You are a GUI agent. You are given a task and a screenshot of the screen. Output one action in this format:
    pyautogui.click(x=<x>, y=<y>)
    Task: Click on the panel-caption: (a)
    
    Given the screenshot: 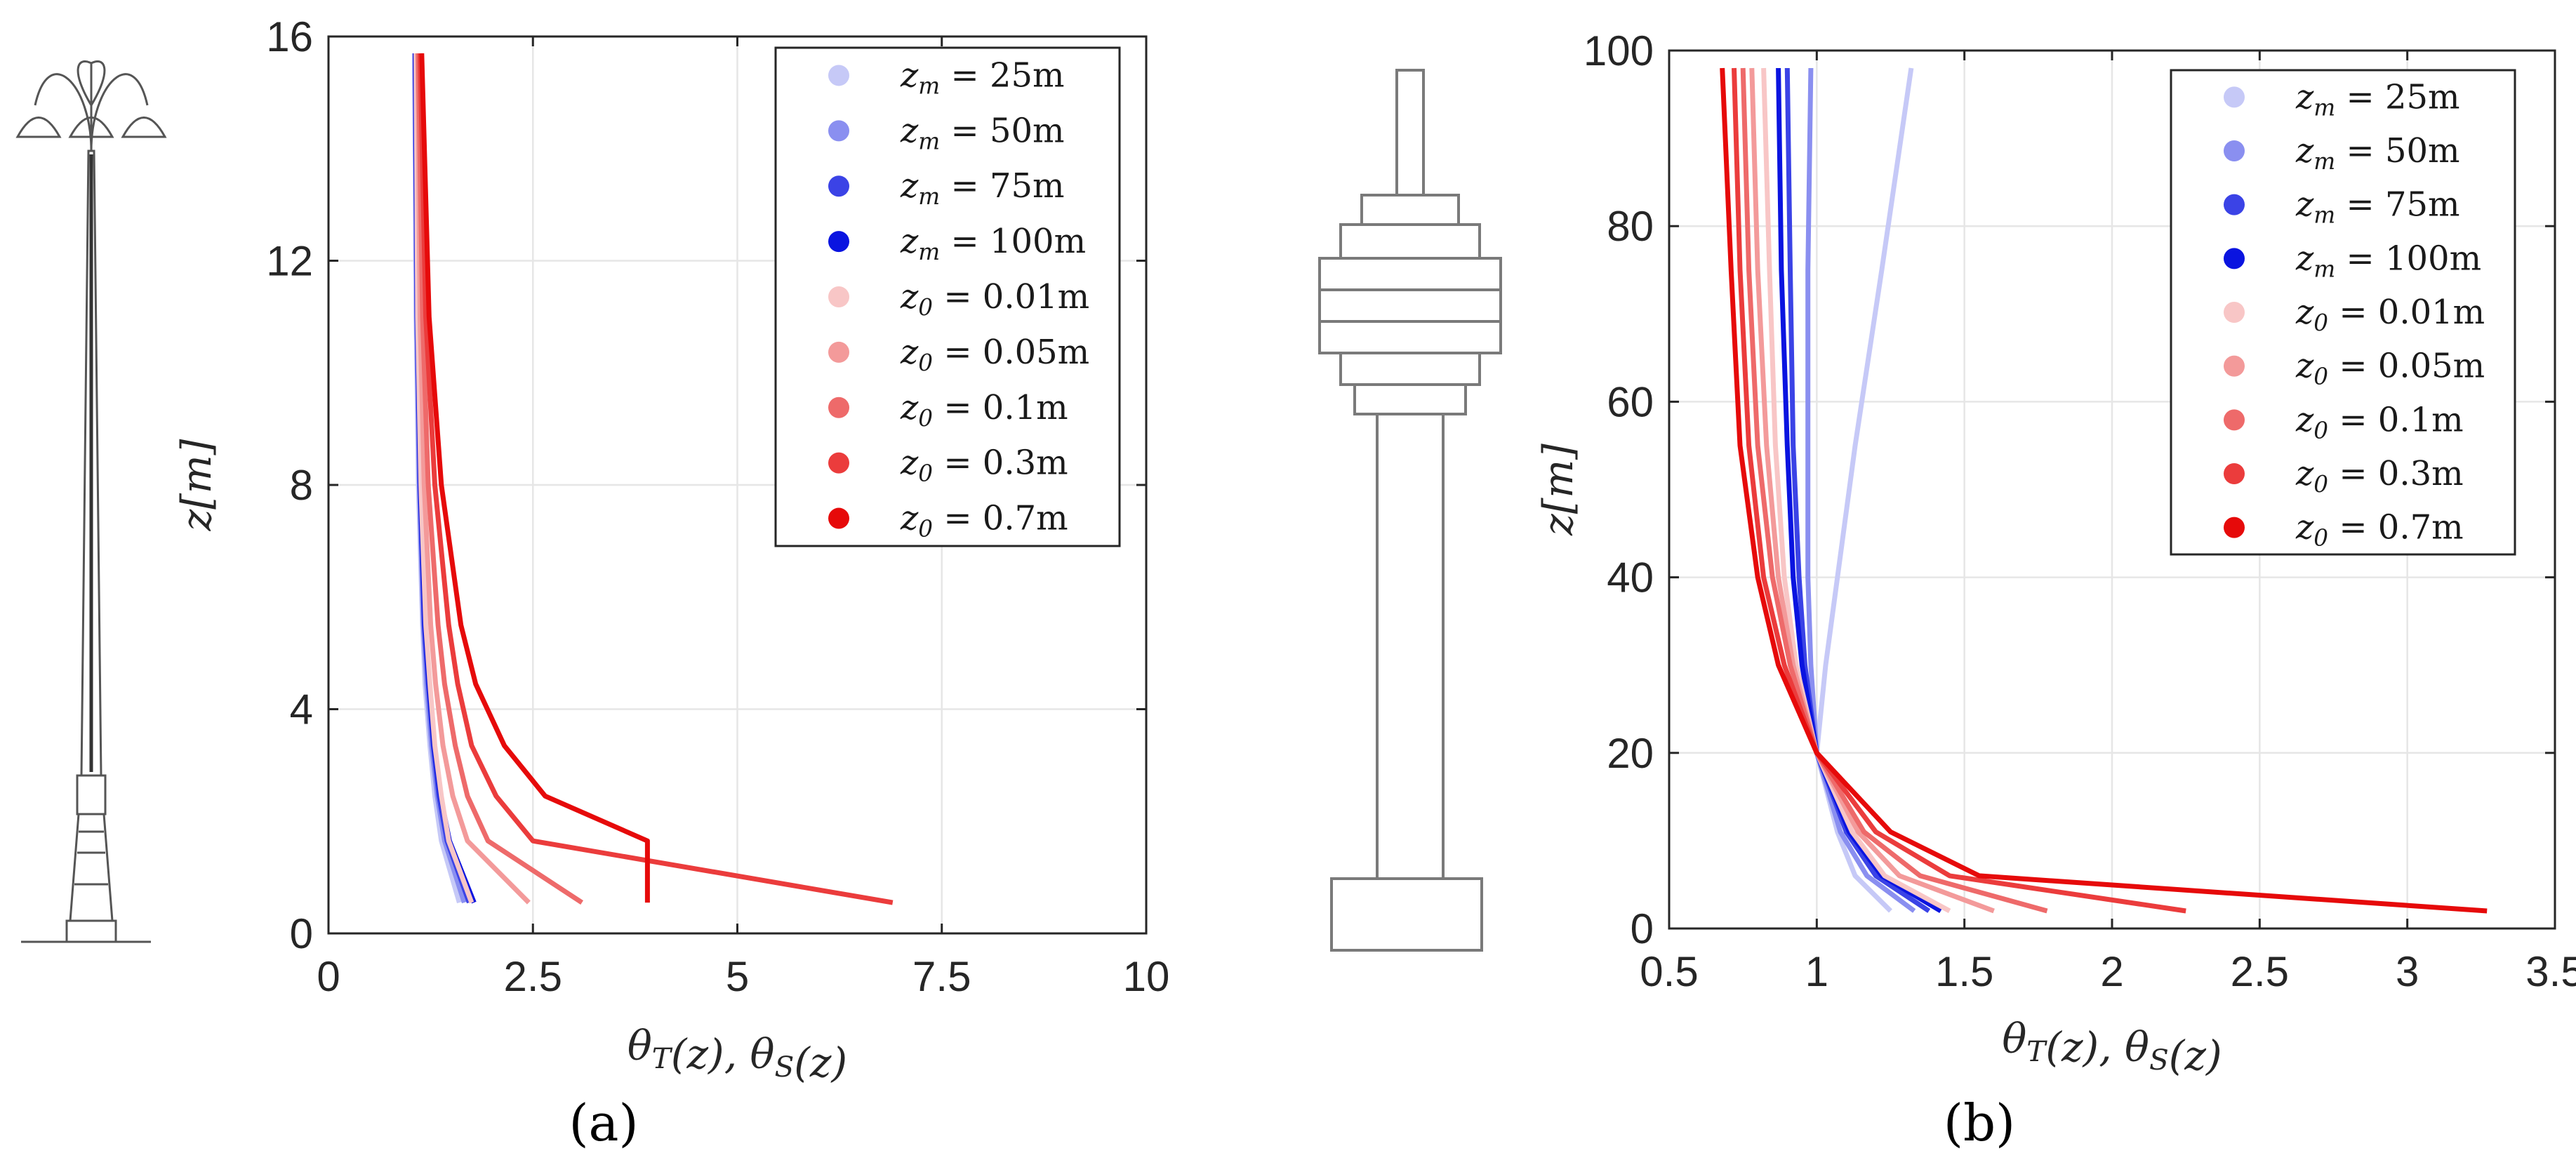 What is the action you would take?
    pyautogui.click(x=604, y=1122)
    